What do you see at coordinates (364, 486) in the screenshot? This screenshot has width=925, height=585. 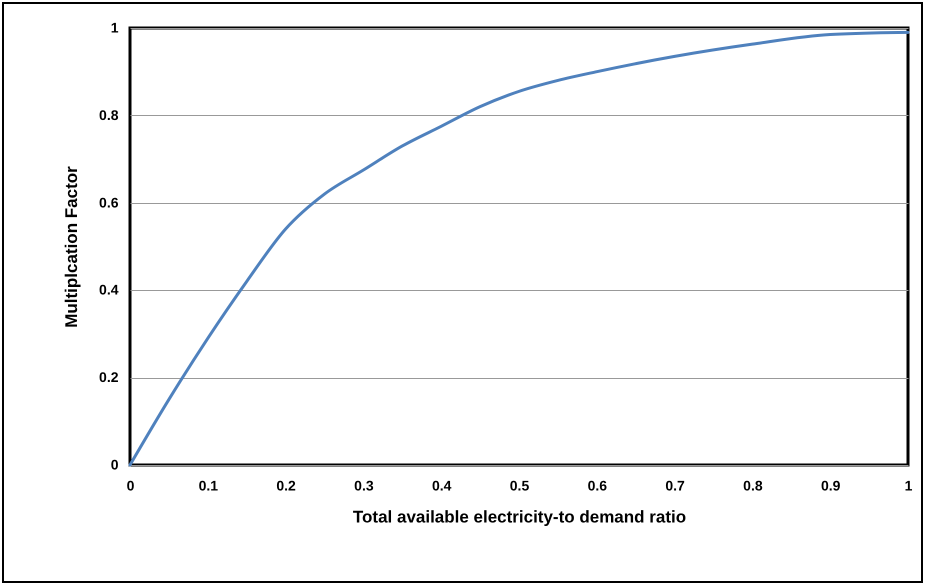 I see `x-tick-label: 0.3` at bounding box center [364, 486].